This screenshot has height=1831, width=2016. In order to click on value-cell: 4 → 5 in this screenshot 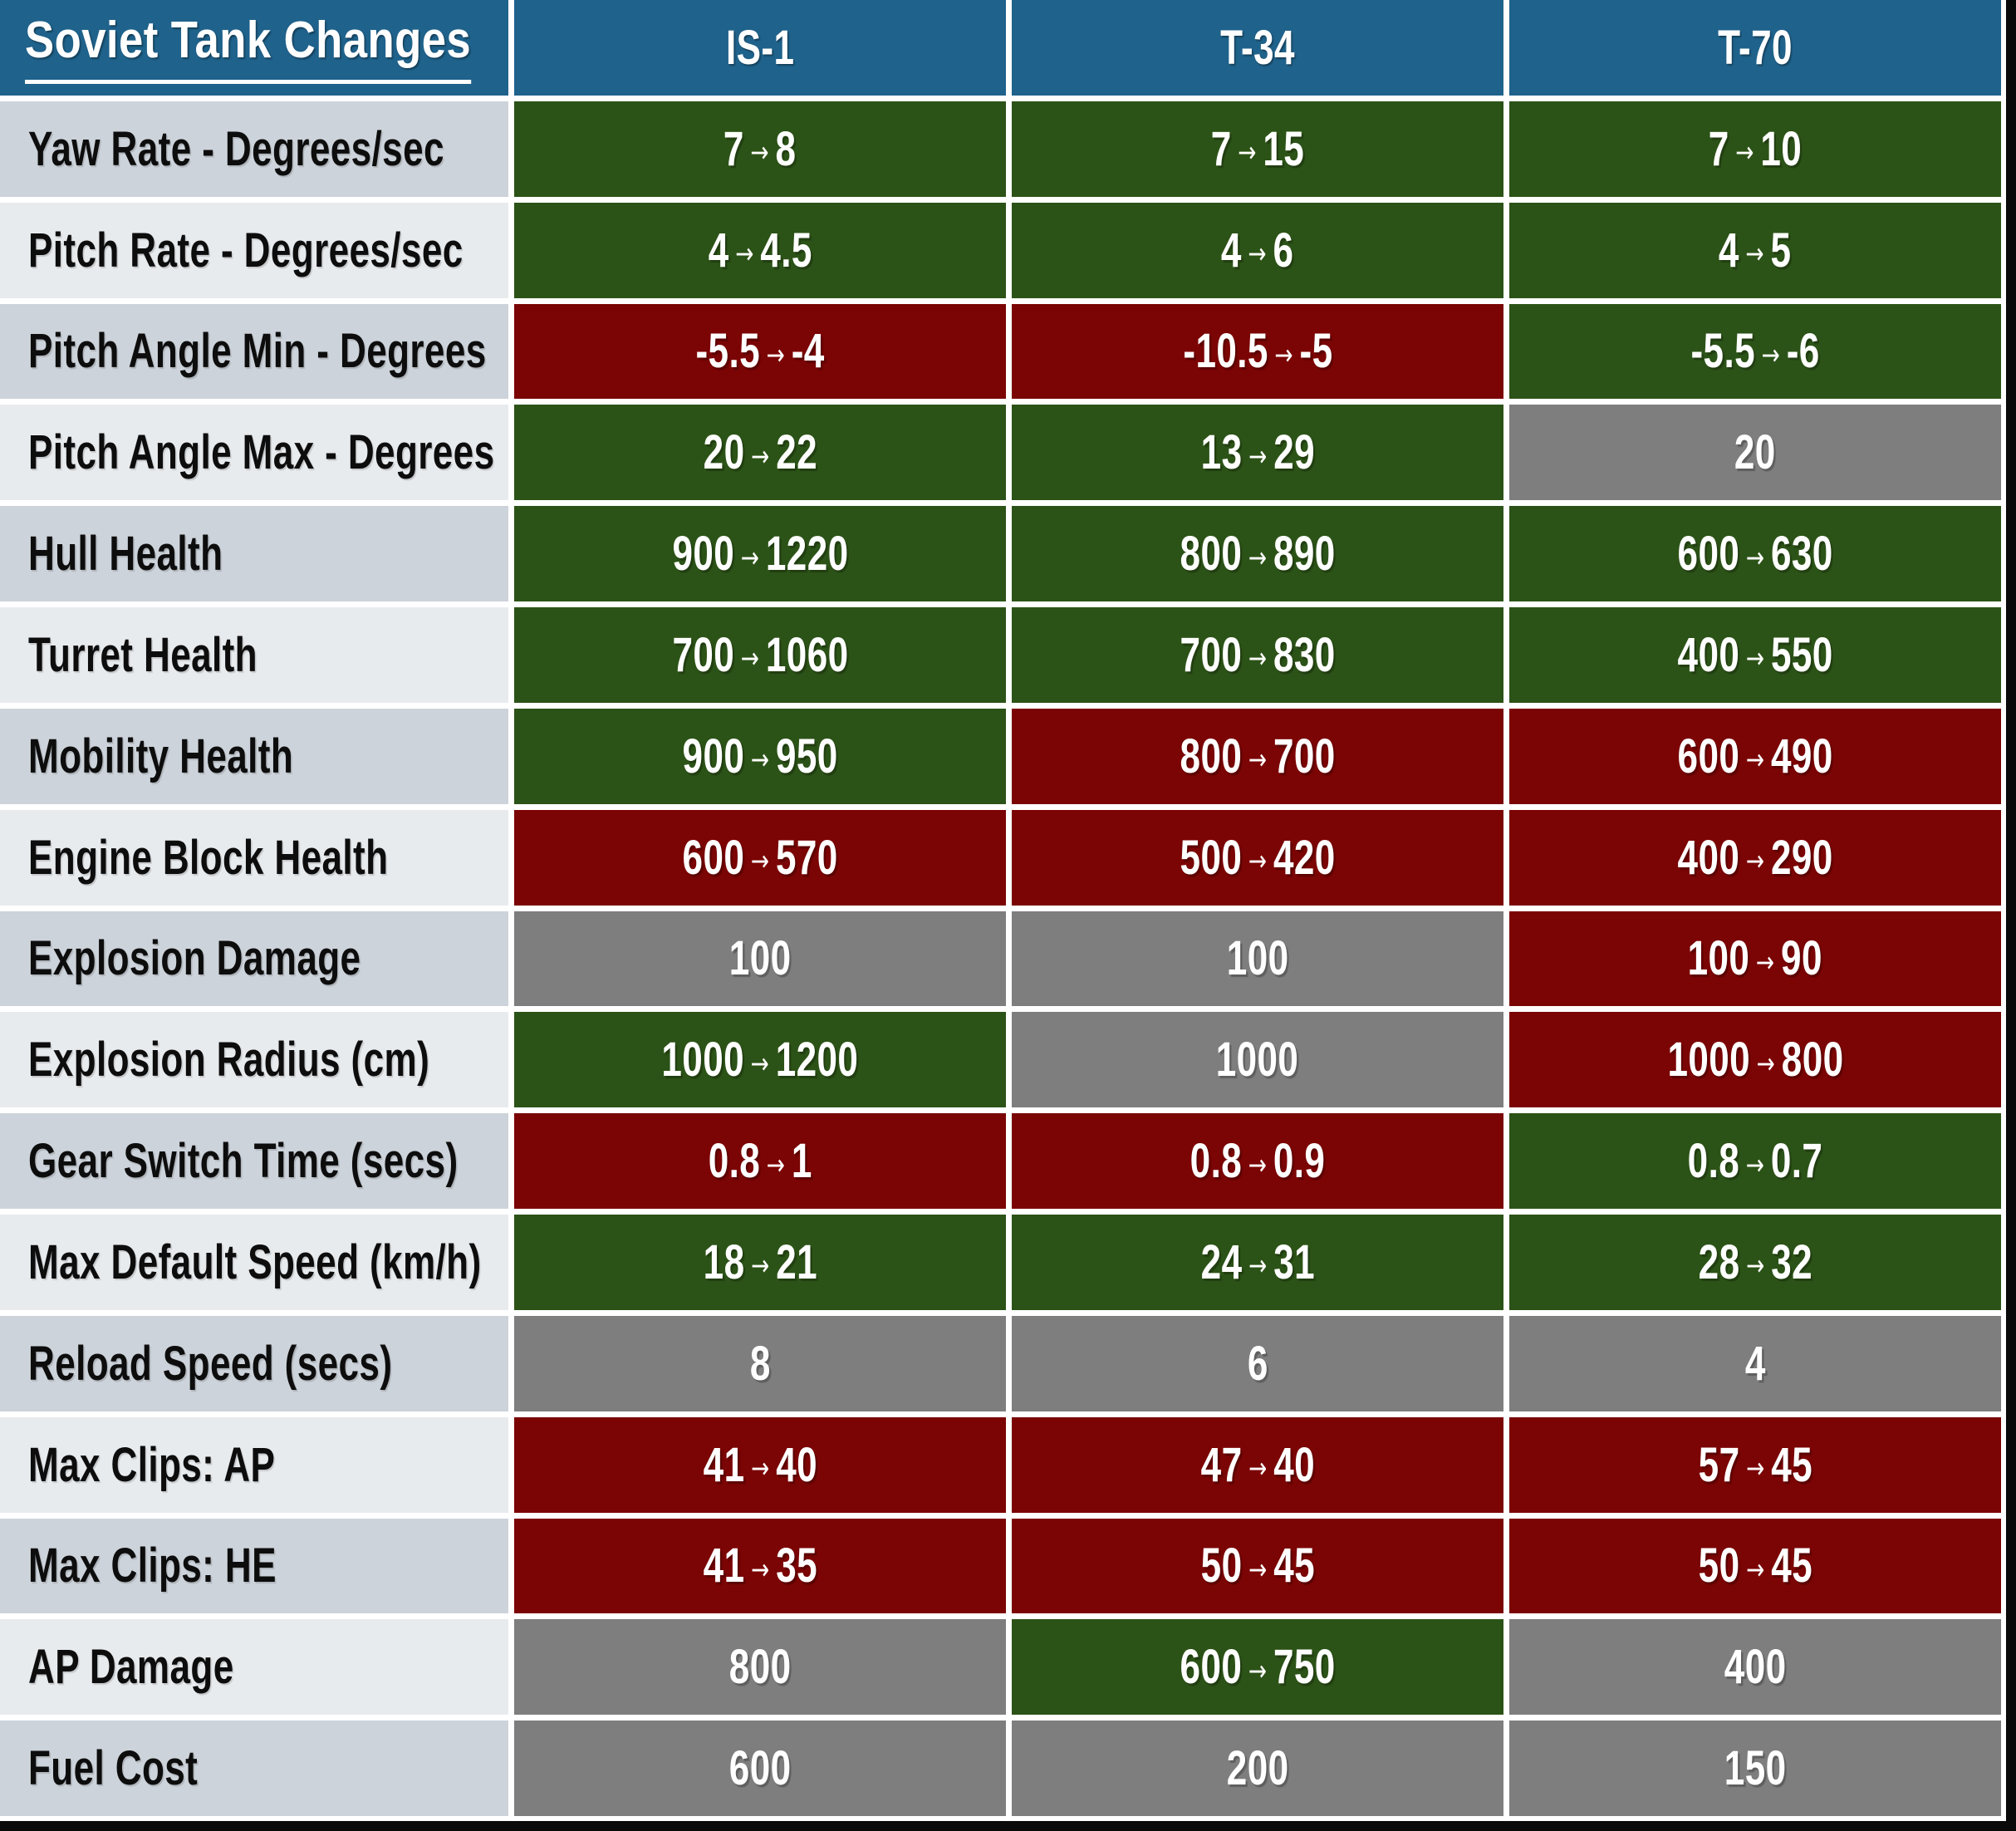, I will do `click(1755, 250)`.